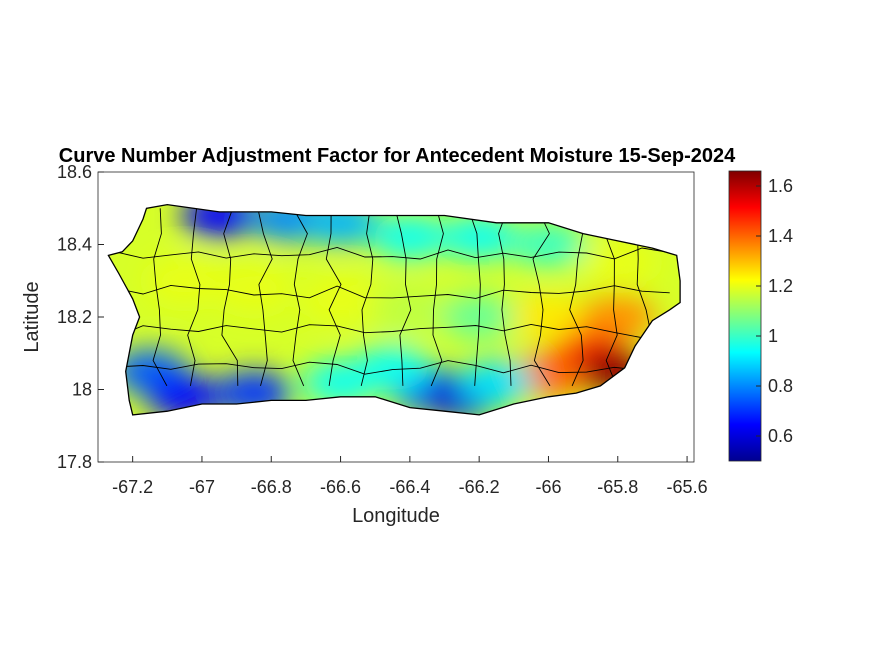  I want to click on colorbar-tick-label: 1.6, so click(780, 186).